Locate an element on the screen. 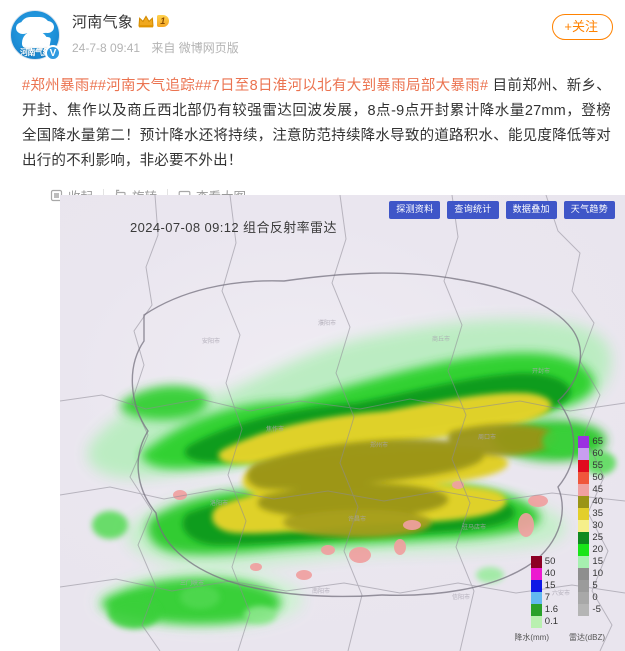 This screenshot has width=625, height=651. radar-legend-row: -5 is located at coordinates (590, 610).